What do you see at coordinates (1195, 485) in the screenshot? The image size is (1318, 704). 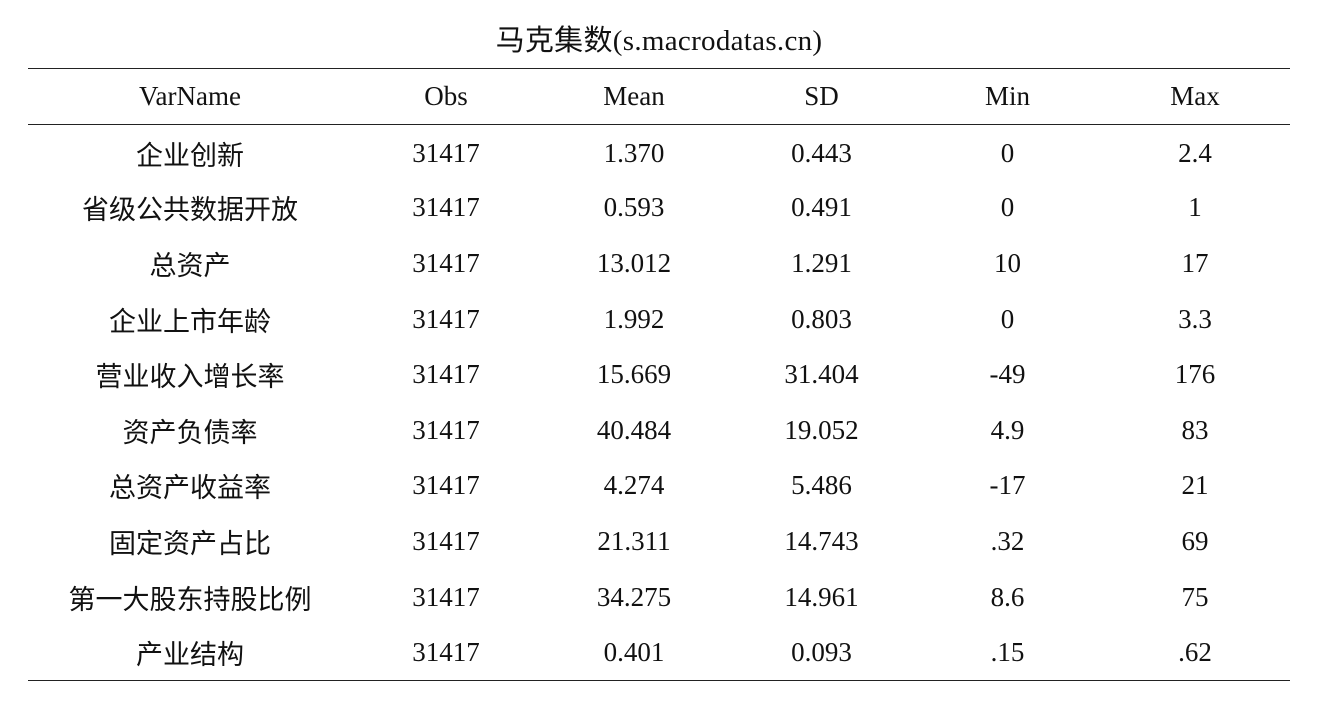 I see `cell-max: 21` at bounding box center [1195, 485].